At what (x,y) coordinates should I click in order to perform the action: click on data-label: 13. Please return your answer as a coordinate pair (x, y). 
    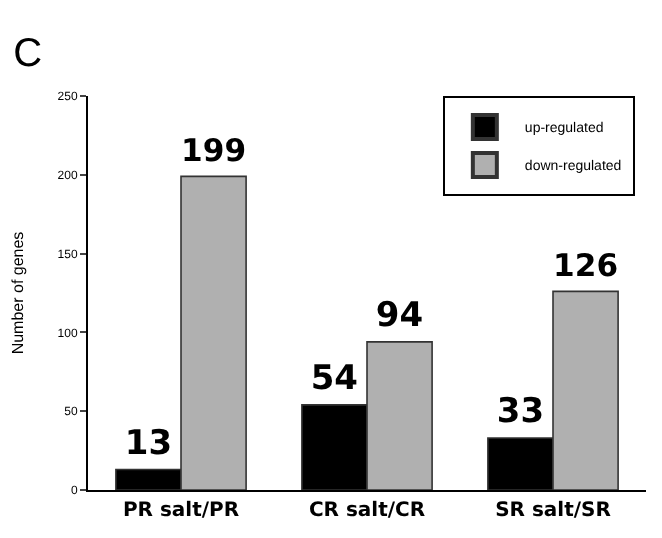
    Looking at the image, I should click on (148, 443).